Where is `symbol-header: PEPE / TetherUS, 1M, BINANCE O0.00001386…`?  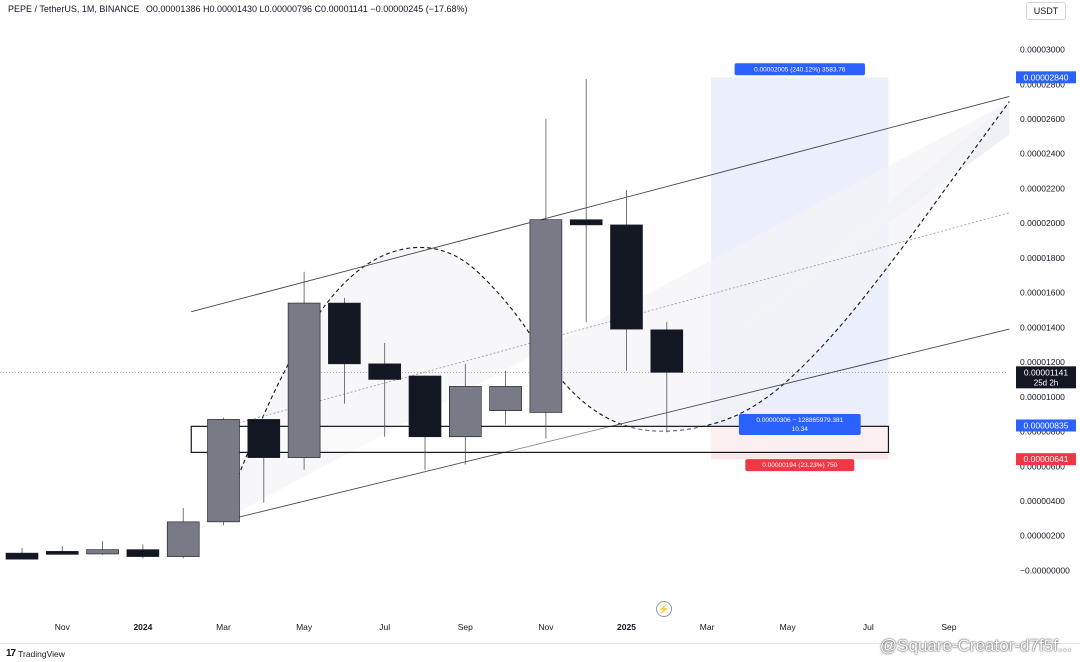 symbol-header: PEPE / TetherUS, 1M, BINANCE O0.00001386… is located at coordinates (238, 9).